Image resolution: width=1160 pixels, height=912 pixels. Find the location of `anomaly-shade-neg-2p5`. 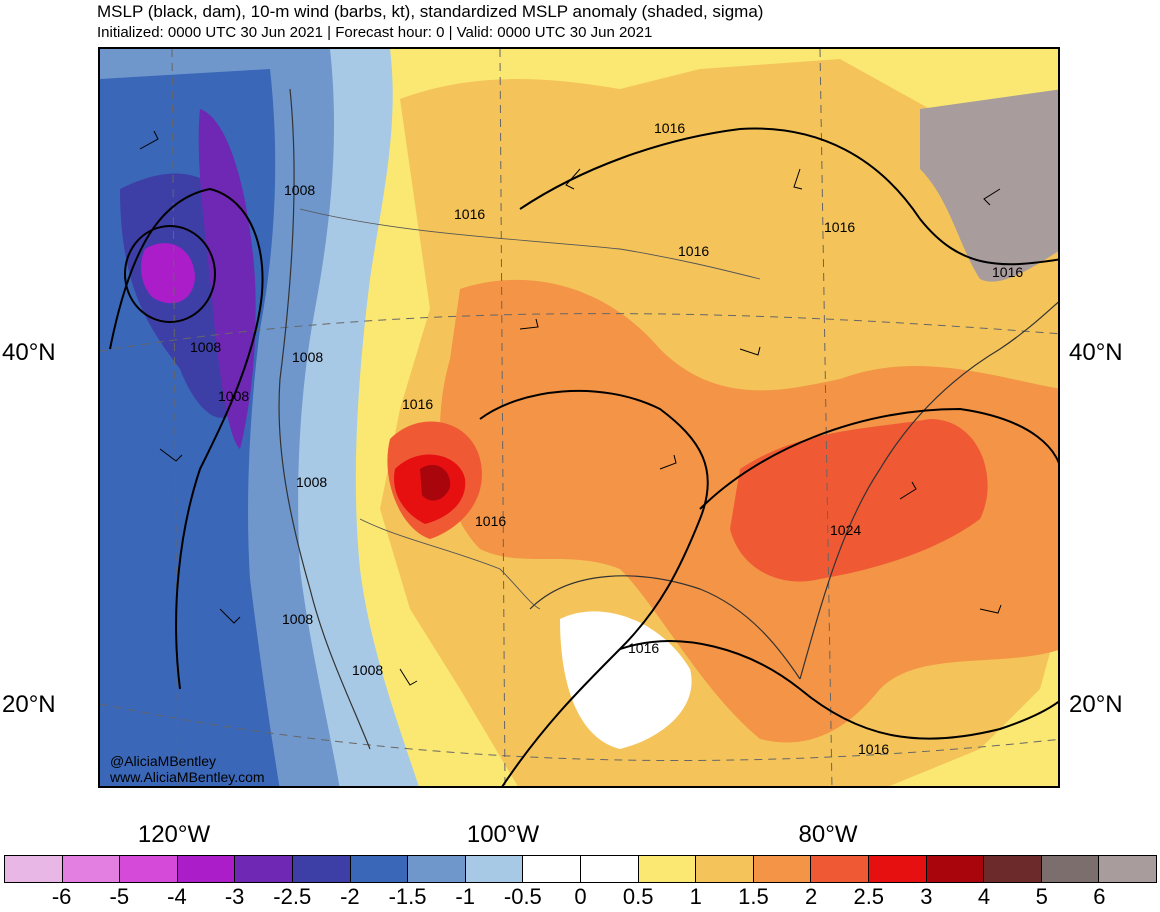

anomaly-shade-neg-2p5 is located at coordinates (227, 279).